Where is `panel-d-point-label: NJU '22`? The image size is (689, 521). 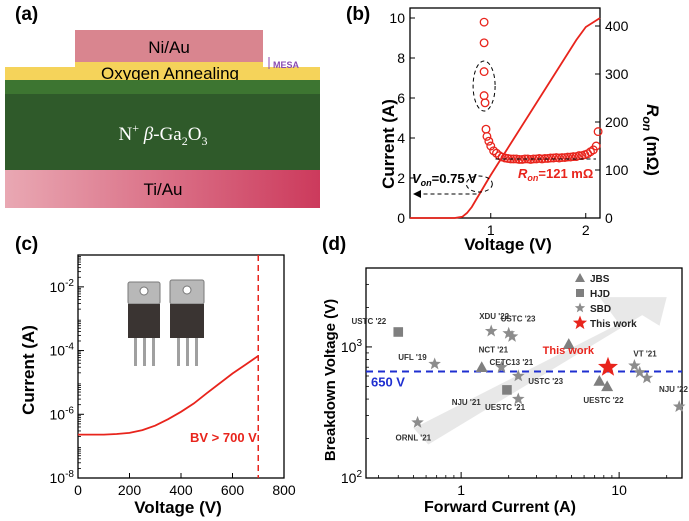 panel-d-point-label: NJU '22 is located at coordinates (674, 389).